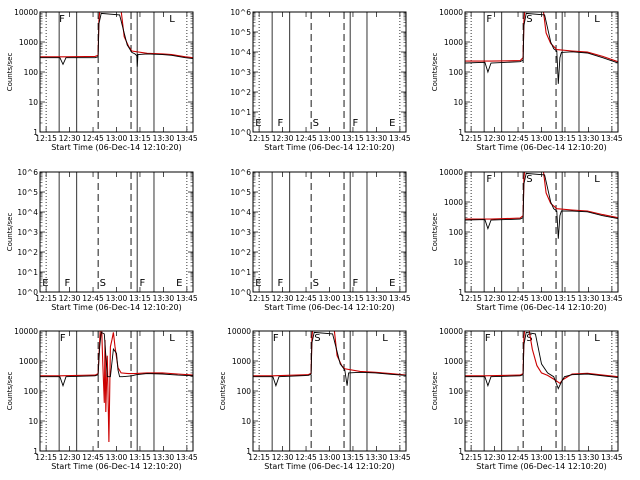 Image resolution: width=640 pixels, height=480 pixels. I want to click on lld-series-line, so click(329, 354).